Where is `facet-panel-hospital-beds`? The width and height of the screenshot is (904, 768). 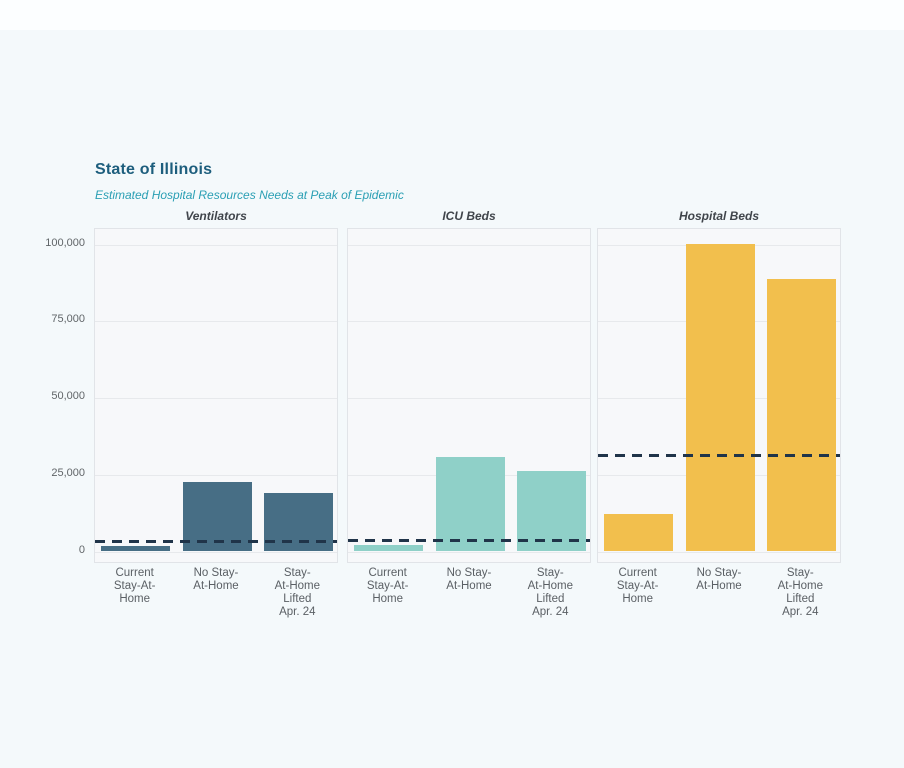 facet-panel-hospital-beds is located at coordinates (719, 395).